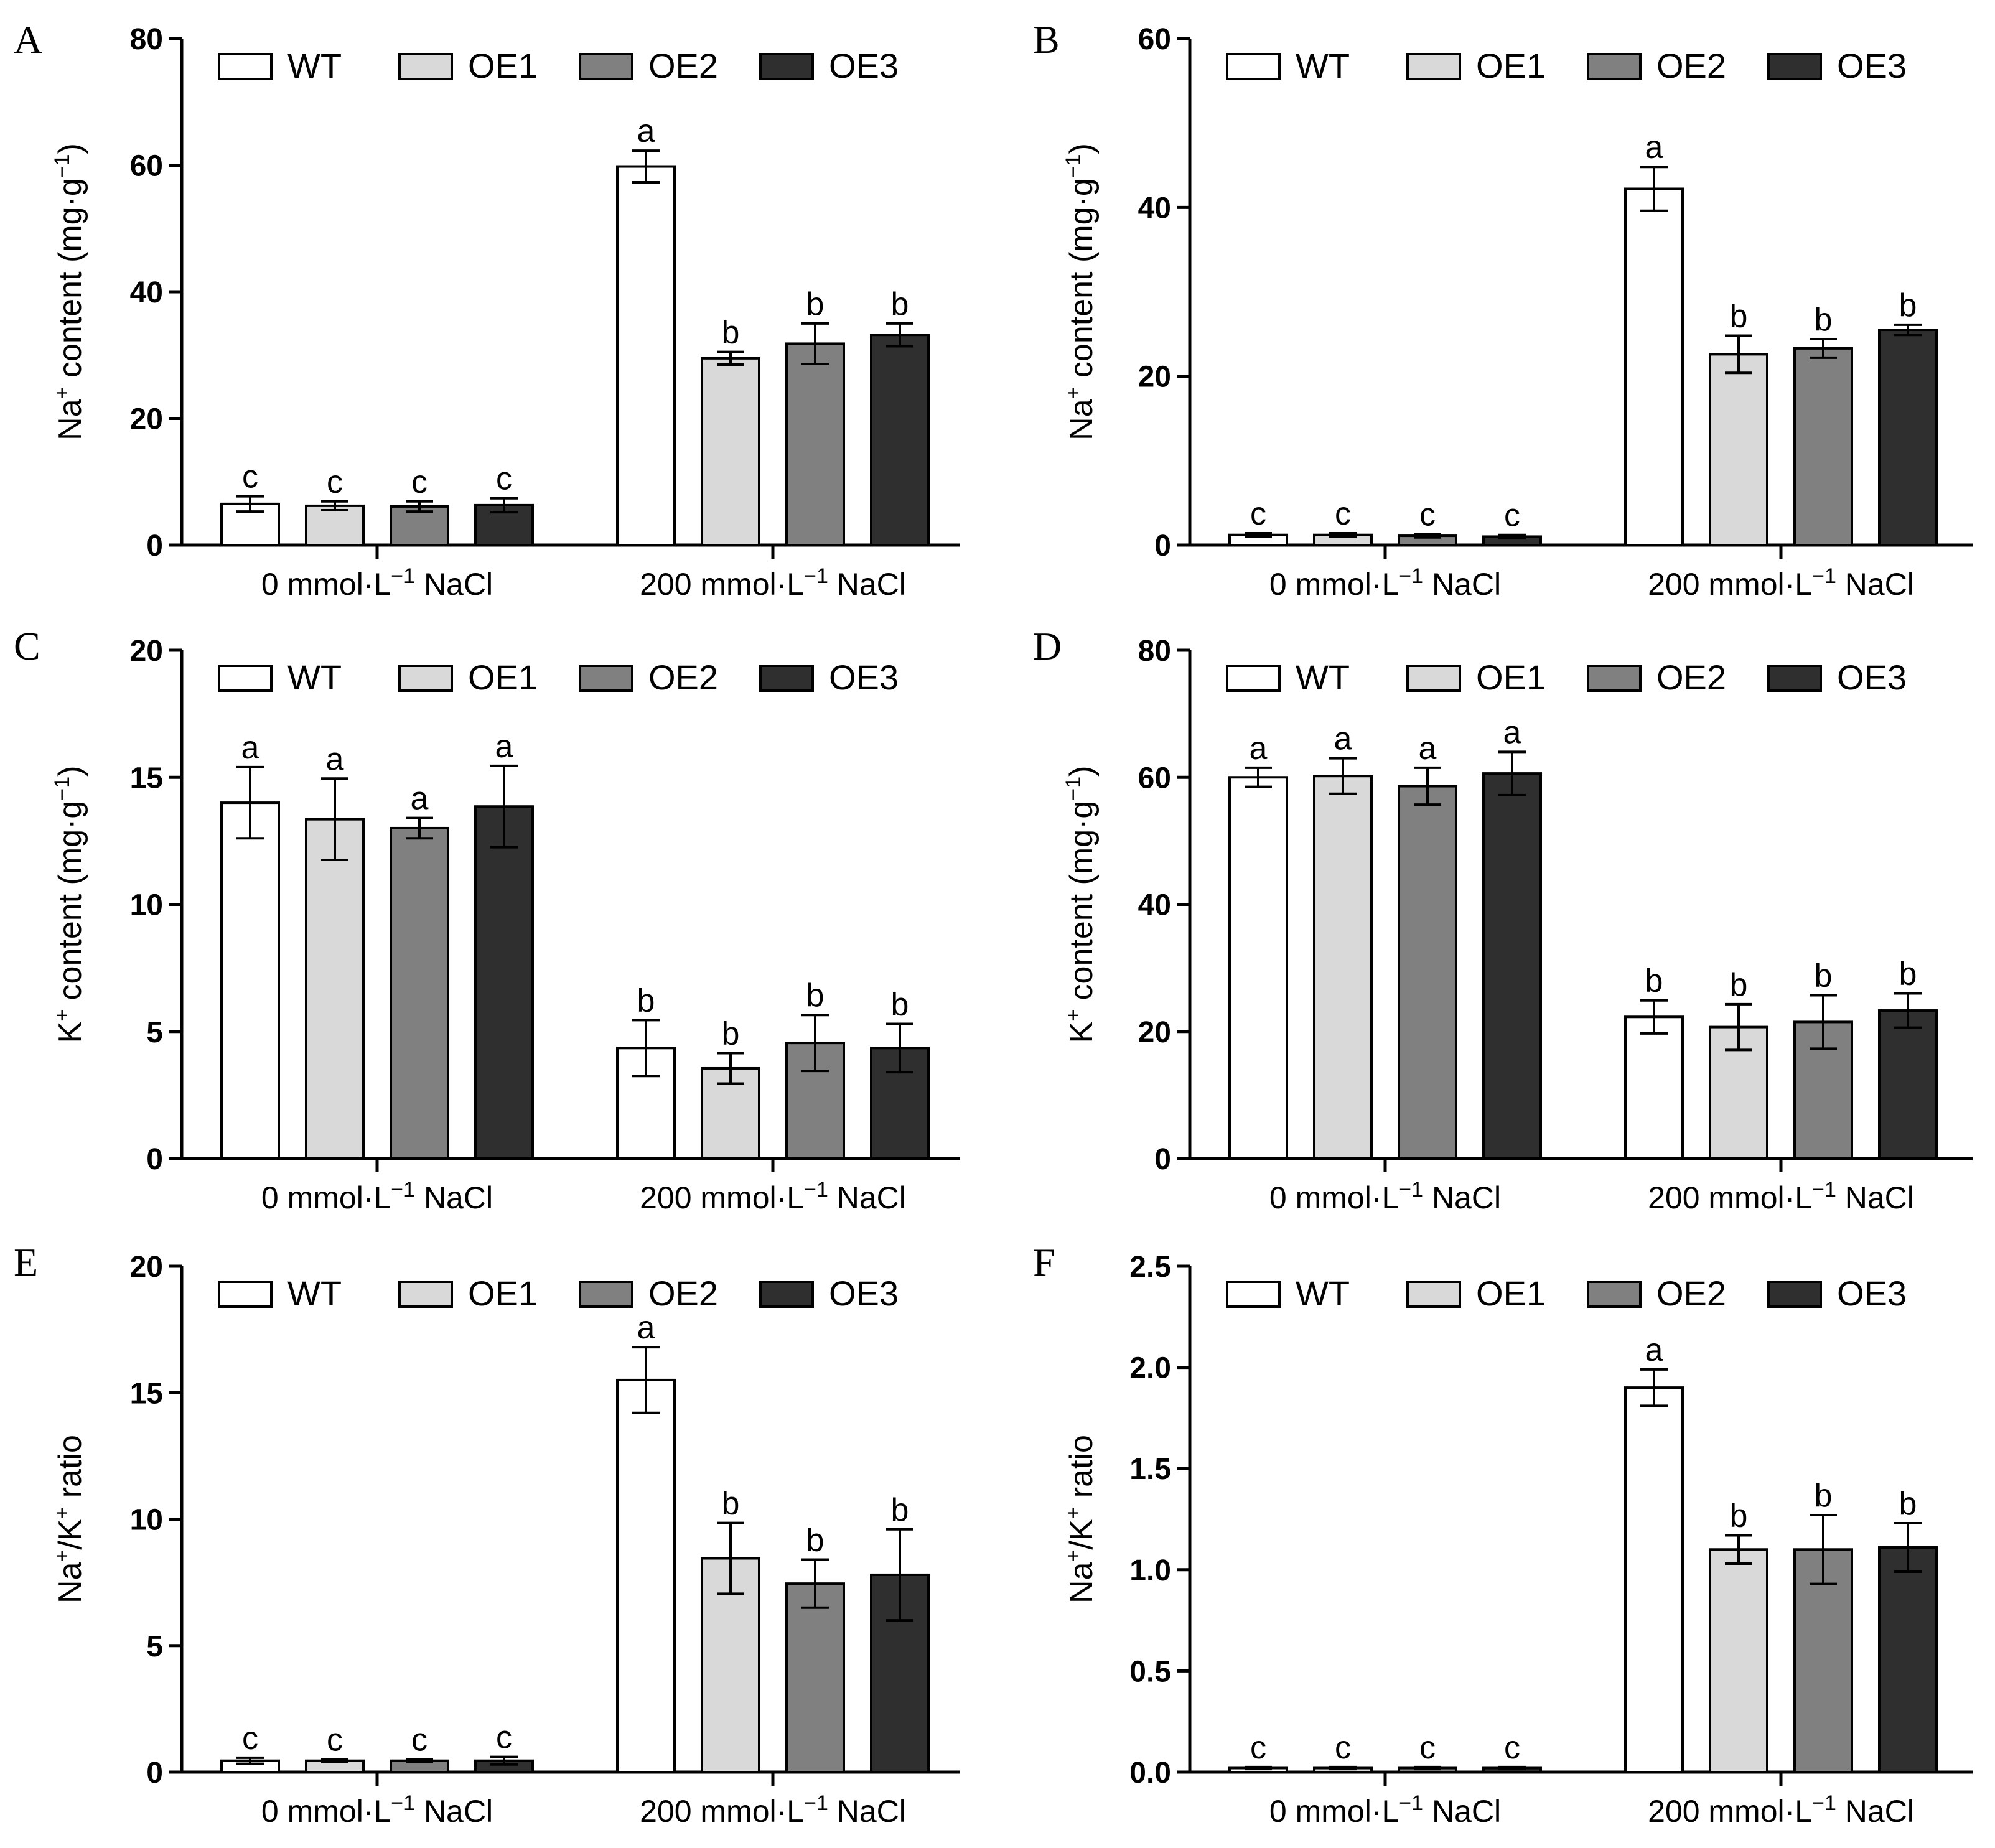 The width and height of the screenshot is (1995, 1848). I want to click on bar-oe1-nacl, so click(730, 452).